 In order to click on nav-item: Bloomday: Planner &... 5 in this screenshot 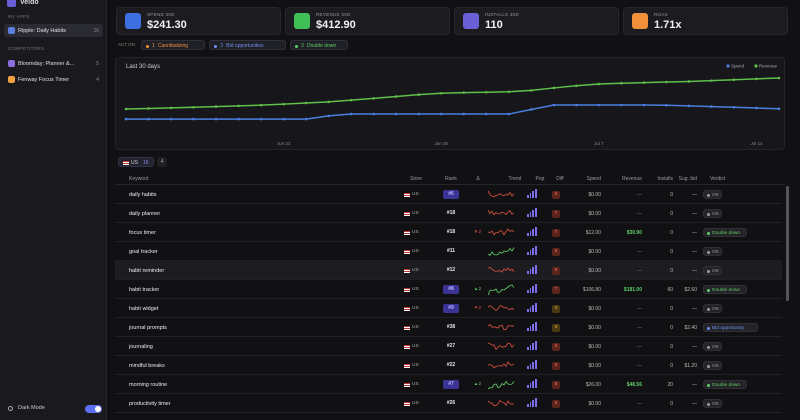, I will do `click(53, 63)`.